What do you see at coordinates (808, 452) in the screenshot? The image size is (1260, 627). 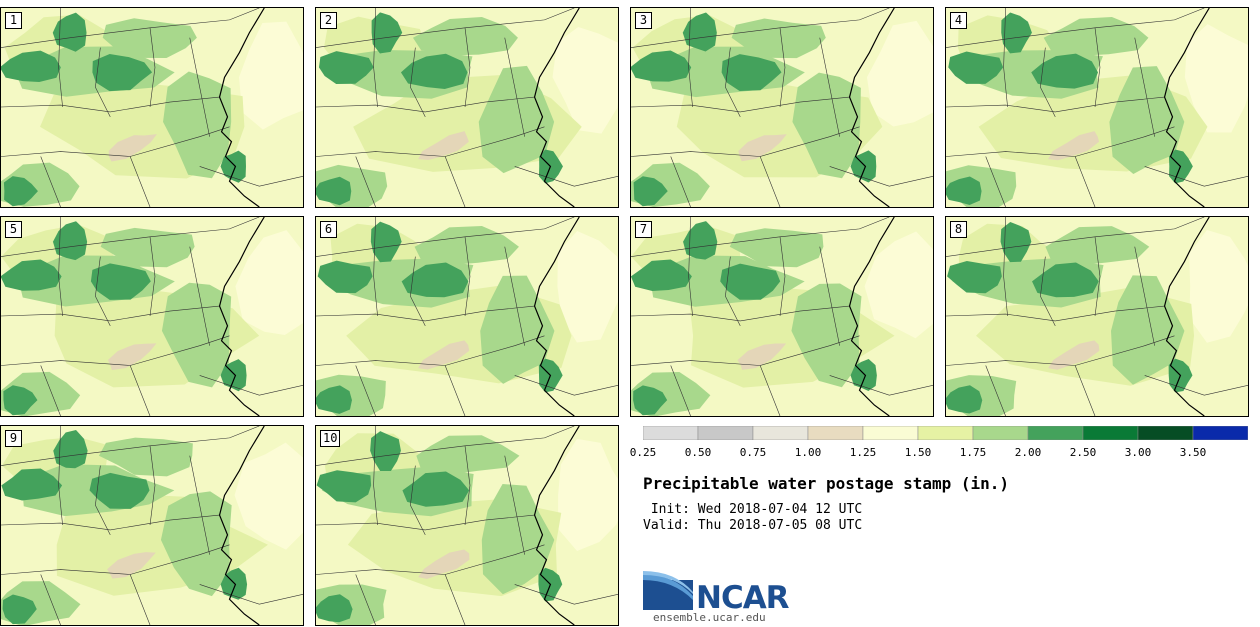 I see `colorbar-tick-label: 1.00` at bounding box center [808, 452].